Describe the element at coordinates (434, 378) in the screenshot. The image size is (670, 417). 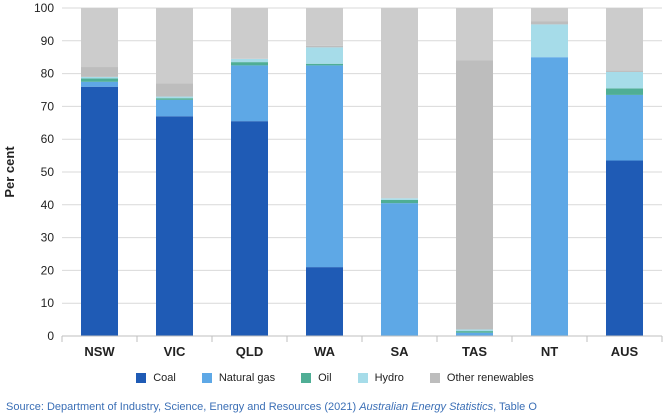
I see `legend-swatch-other-renewables` at that location.